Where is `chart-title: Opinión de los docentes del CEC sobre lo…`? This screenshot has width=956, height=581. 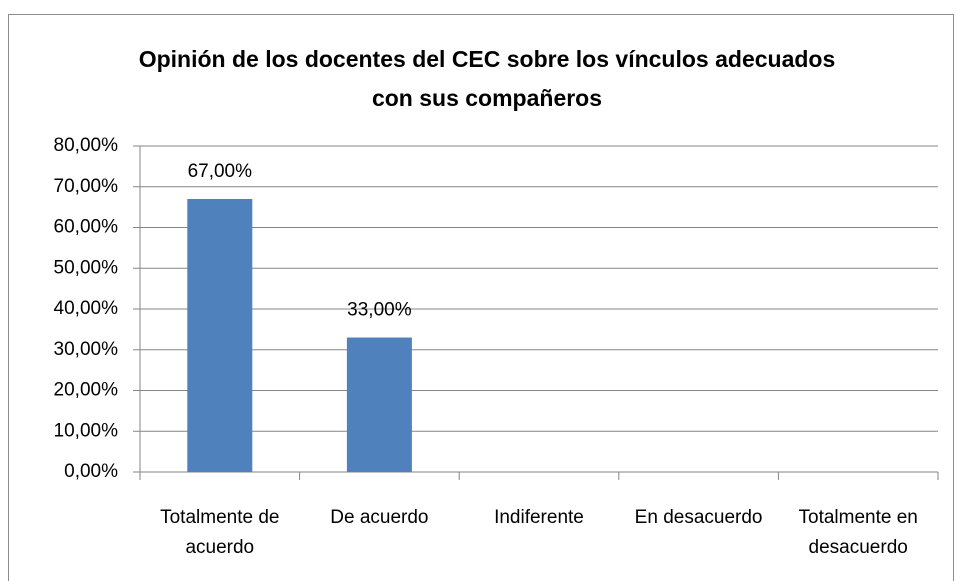 chart-title: Opinión de los docentes del CEC sobre lo… is located at coordinates (487, 78).